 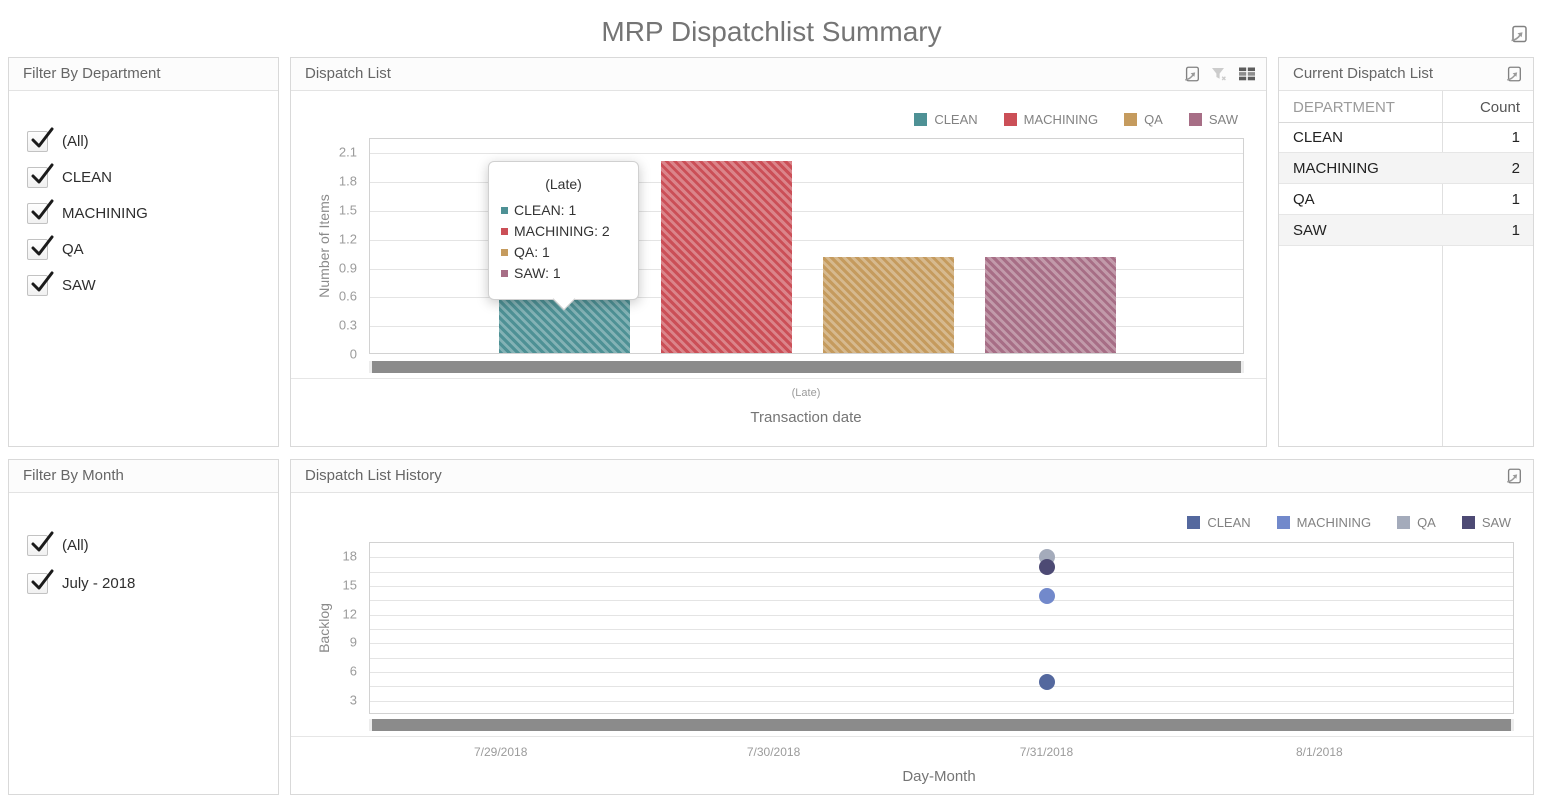 I want to click on y-axis-ticks: 3 6 9 12 15 18, so click(x=324, y=628).